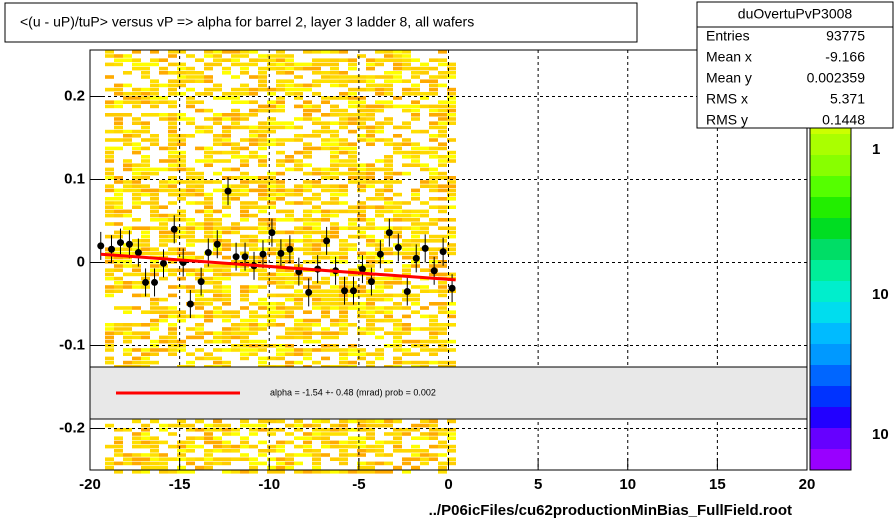 The image size is (896, 524). Describe the element at coordinates (843, 120) in the screenshot. I see `stats-value: 0.1448` at that location.